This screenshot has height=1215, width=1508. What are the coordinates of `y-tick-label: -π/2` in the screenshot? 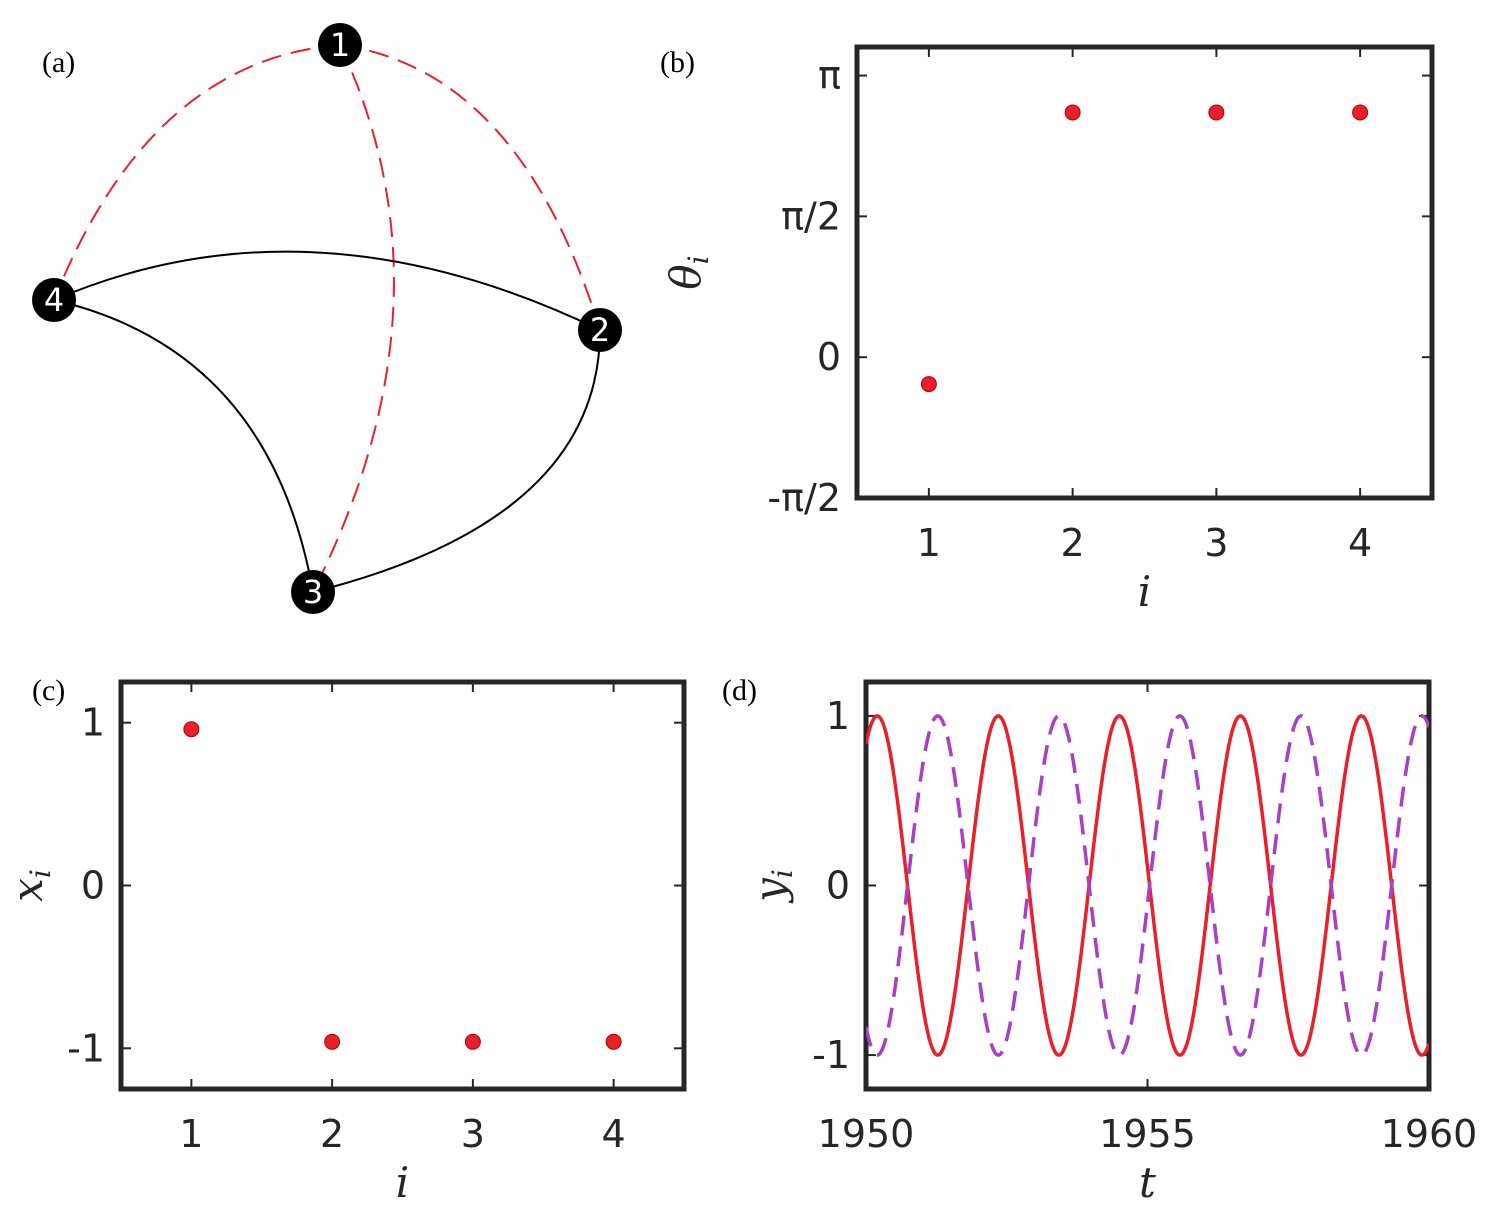 It's located at (804, 498).